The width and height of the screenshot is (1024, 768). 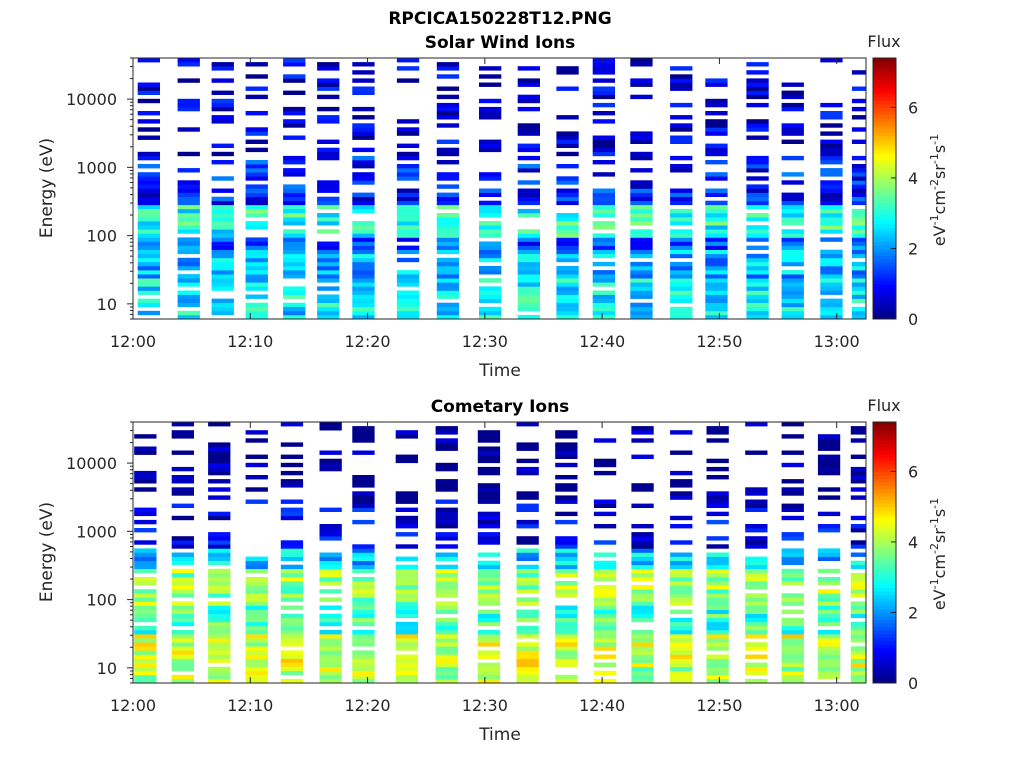 What do you see at coordinates (719, 341) in the screenshot?
I see `x-tick-label: 12:50` at bounding box center [719, 341].